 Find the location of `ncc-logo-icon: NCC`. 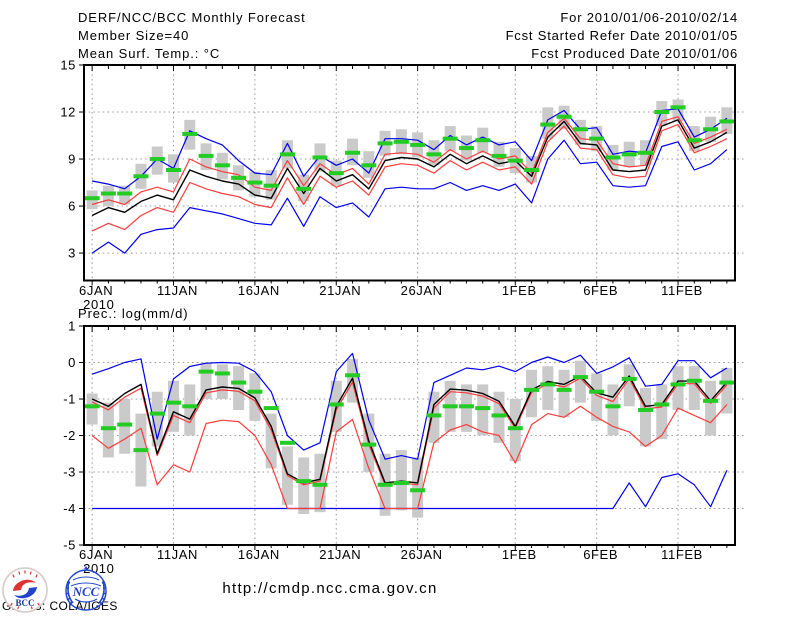

ncc-logo-icon: NCC is located at coordinates (86, 588).